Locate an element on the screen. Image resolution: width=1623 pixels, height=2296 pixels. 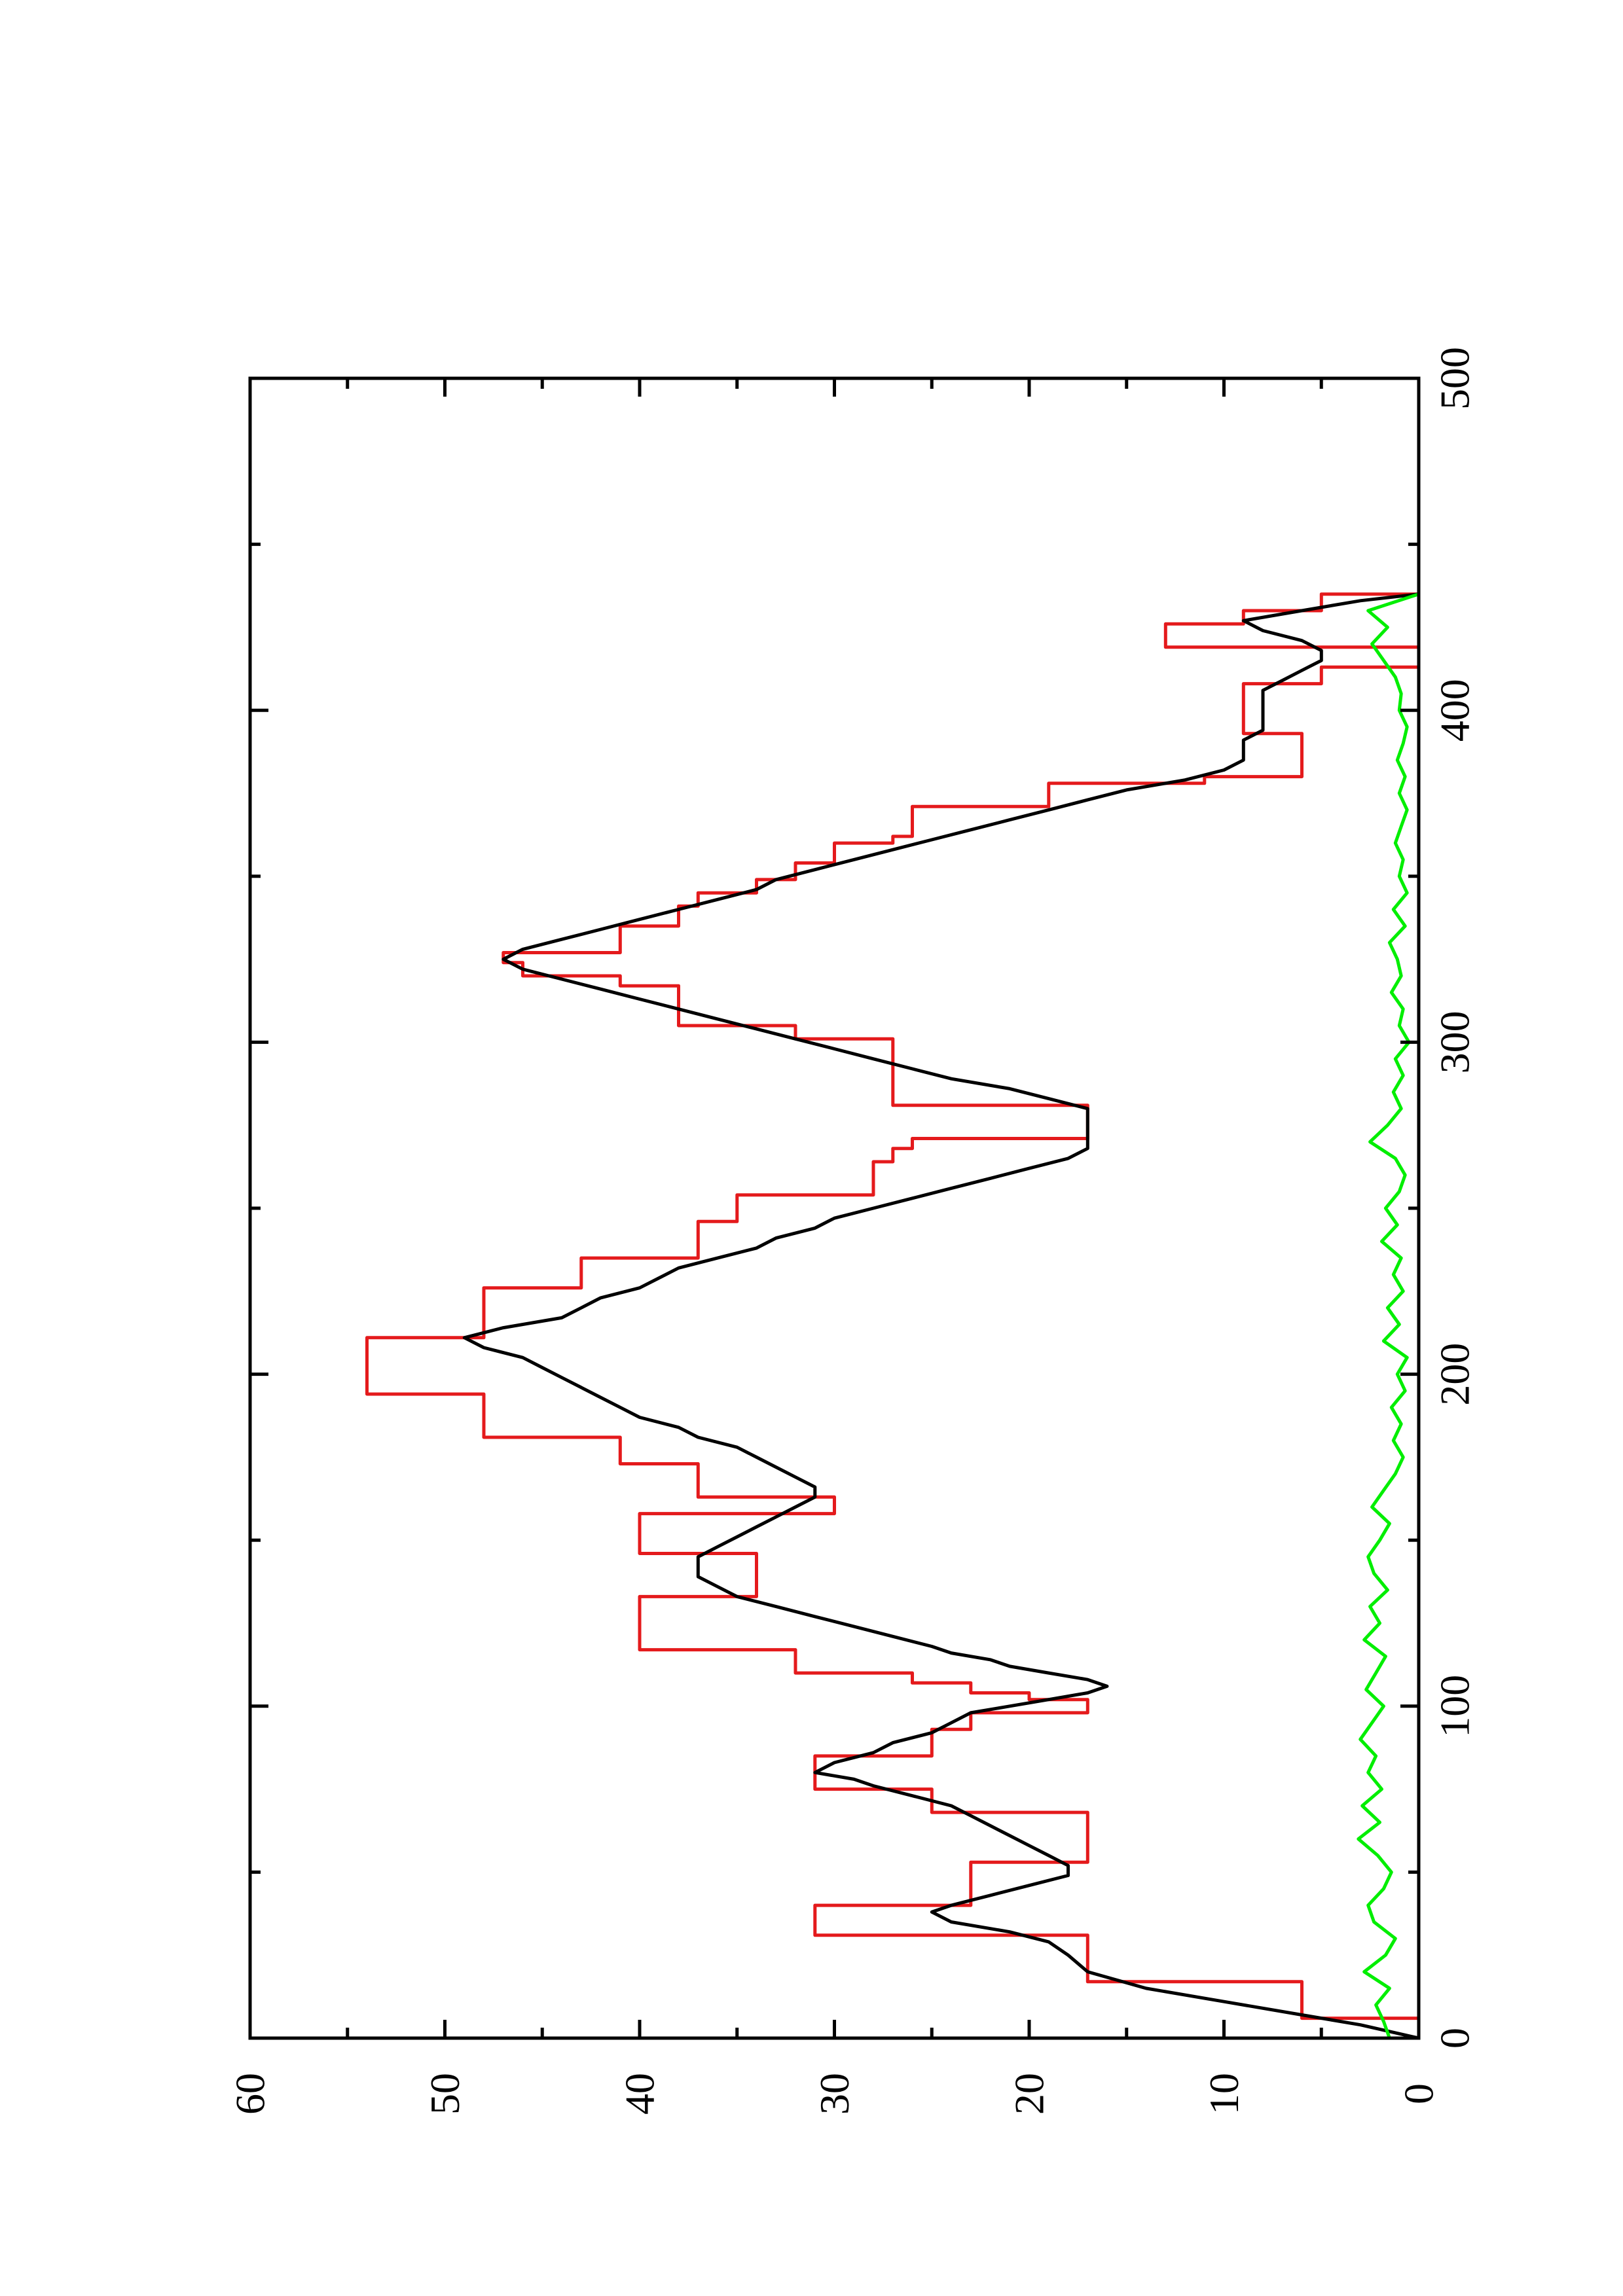
x-tick-label: 400 is located at coordinates (1455, 710).